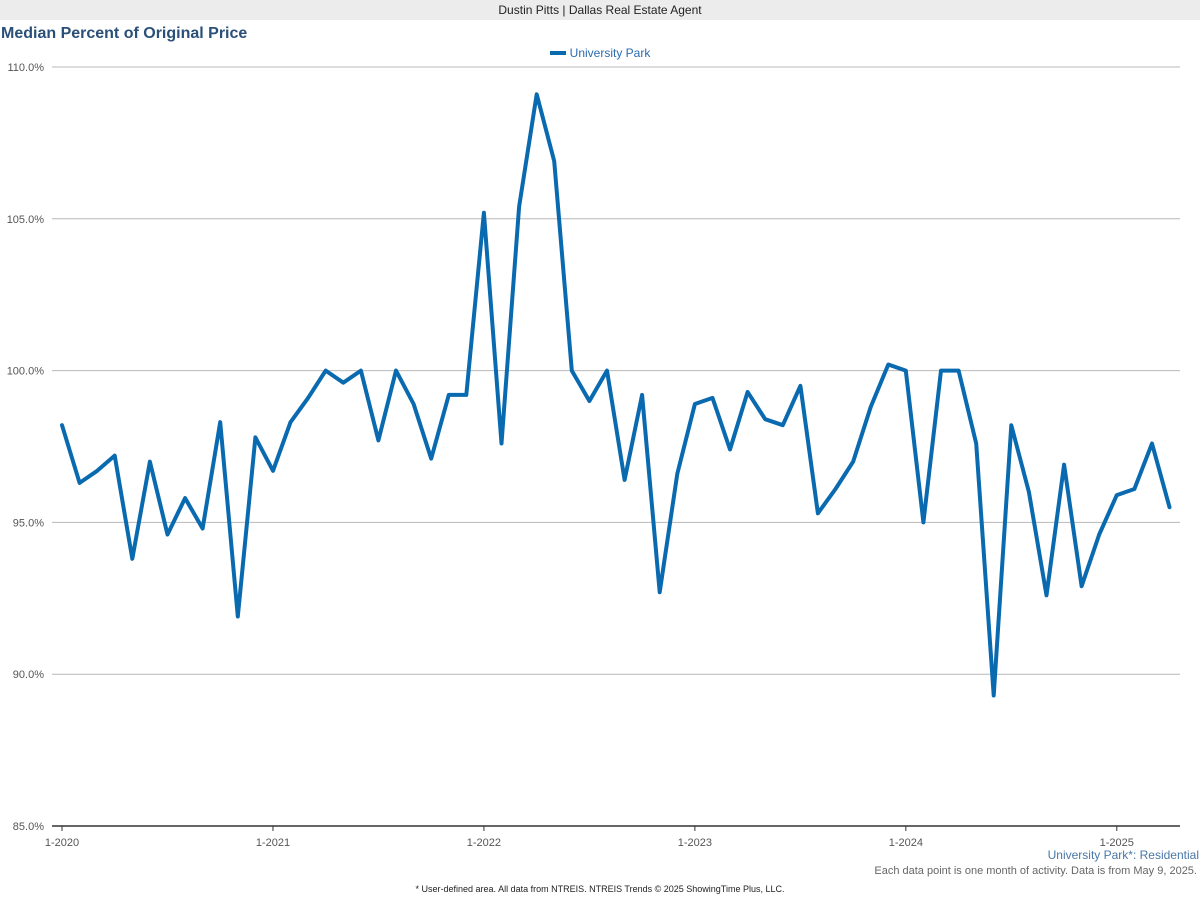 The height and width of the screenshot is (900, 1200). What do you see at coordinates (26, 68) in the screenshot?
I see `y-tick-label: 110.0%` at bounding box center [26, 68].